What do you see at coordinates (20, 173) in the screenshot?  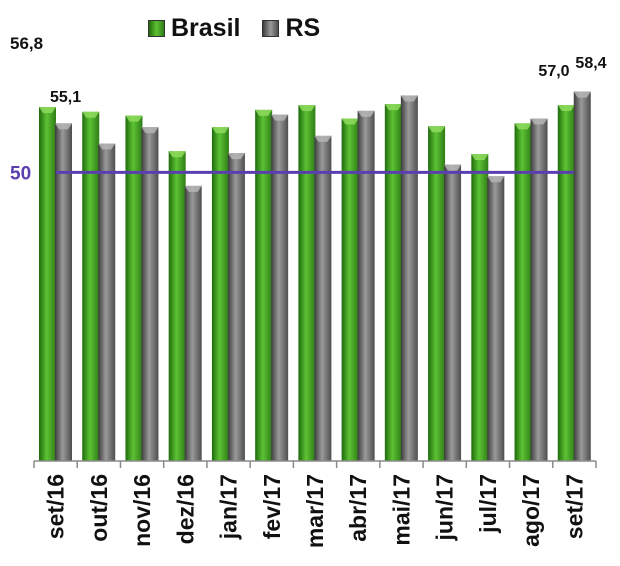 I see `reference-line-label: 50` at bounding box center [20, 173].